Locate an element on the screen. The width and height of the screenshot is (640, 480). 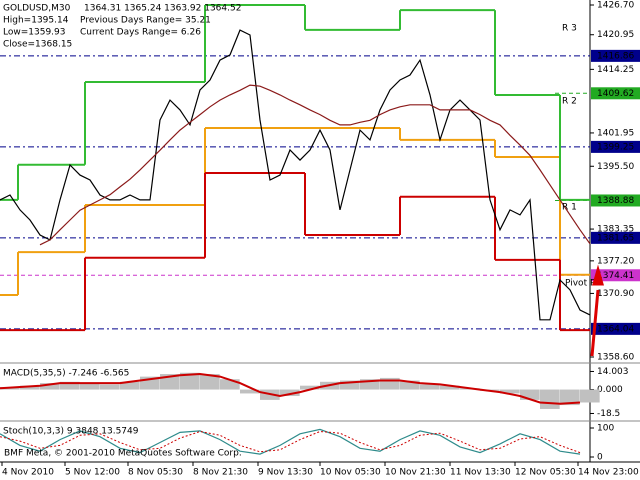
y-tick-label: 1358.60 is located at coordinates (615, 357).